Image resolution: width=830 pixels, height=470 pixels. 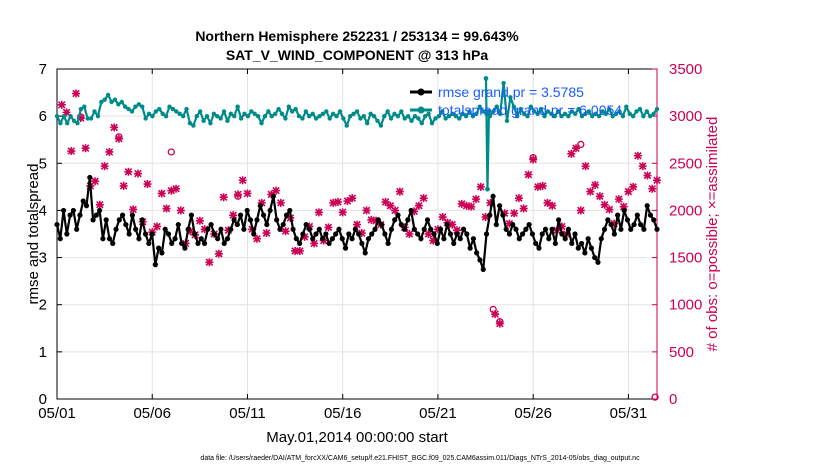 What do you see at coordinates (421, 110) in the screenshot?
I see `legend-spread-marker` at bounding box center [421, 110].